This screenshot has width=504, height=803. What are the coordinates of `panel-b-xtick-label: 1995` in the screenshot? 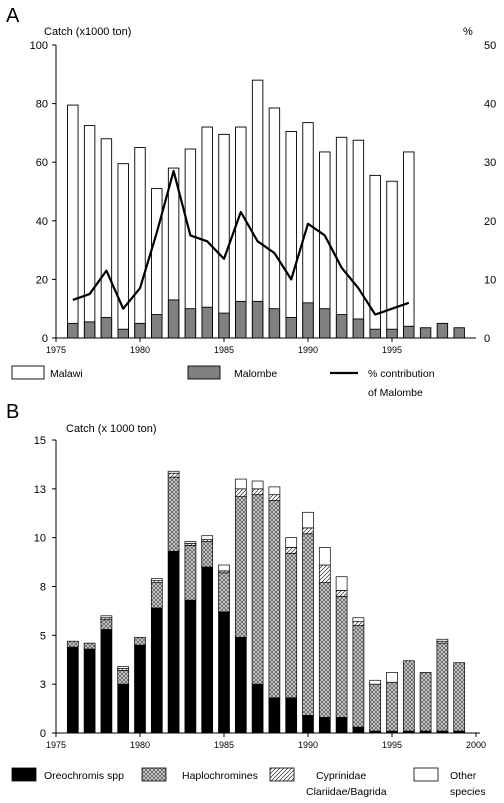 It's located at (392, 745).